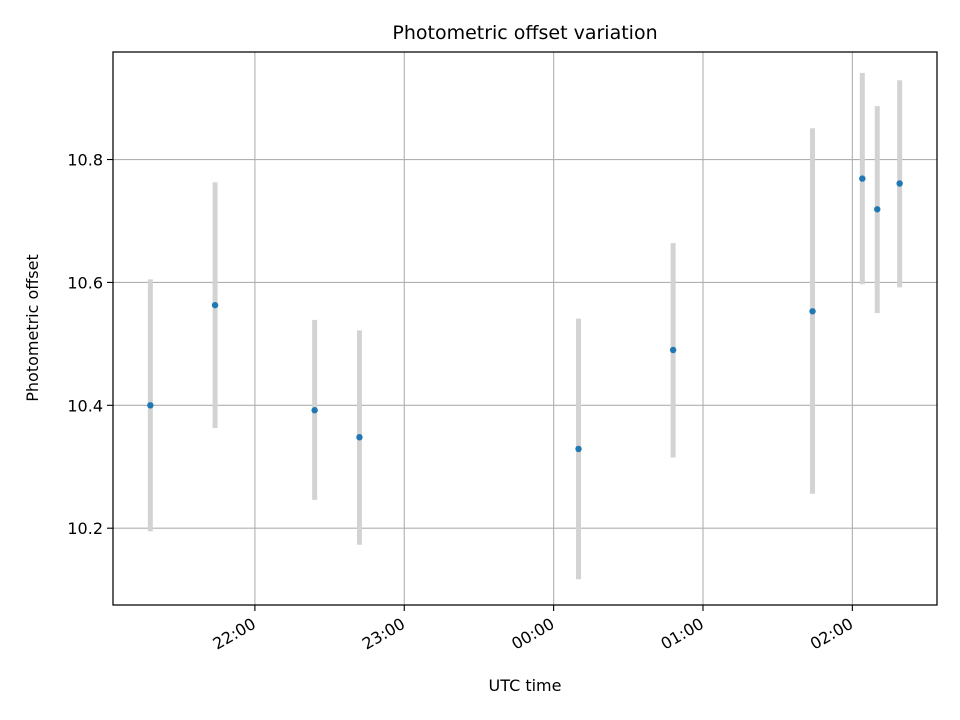 The height and width of the screenshot is (720, 960). I want to click on y-tick-label: 10.8, so click(85, 160).